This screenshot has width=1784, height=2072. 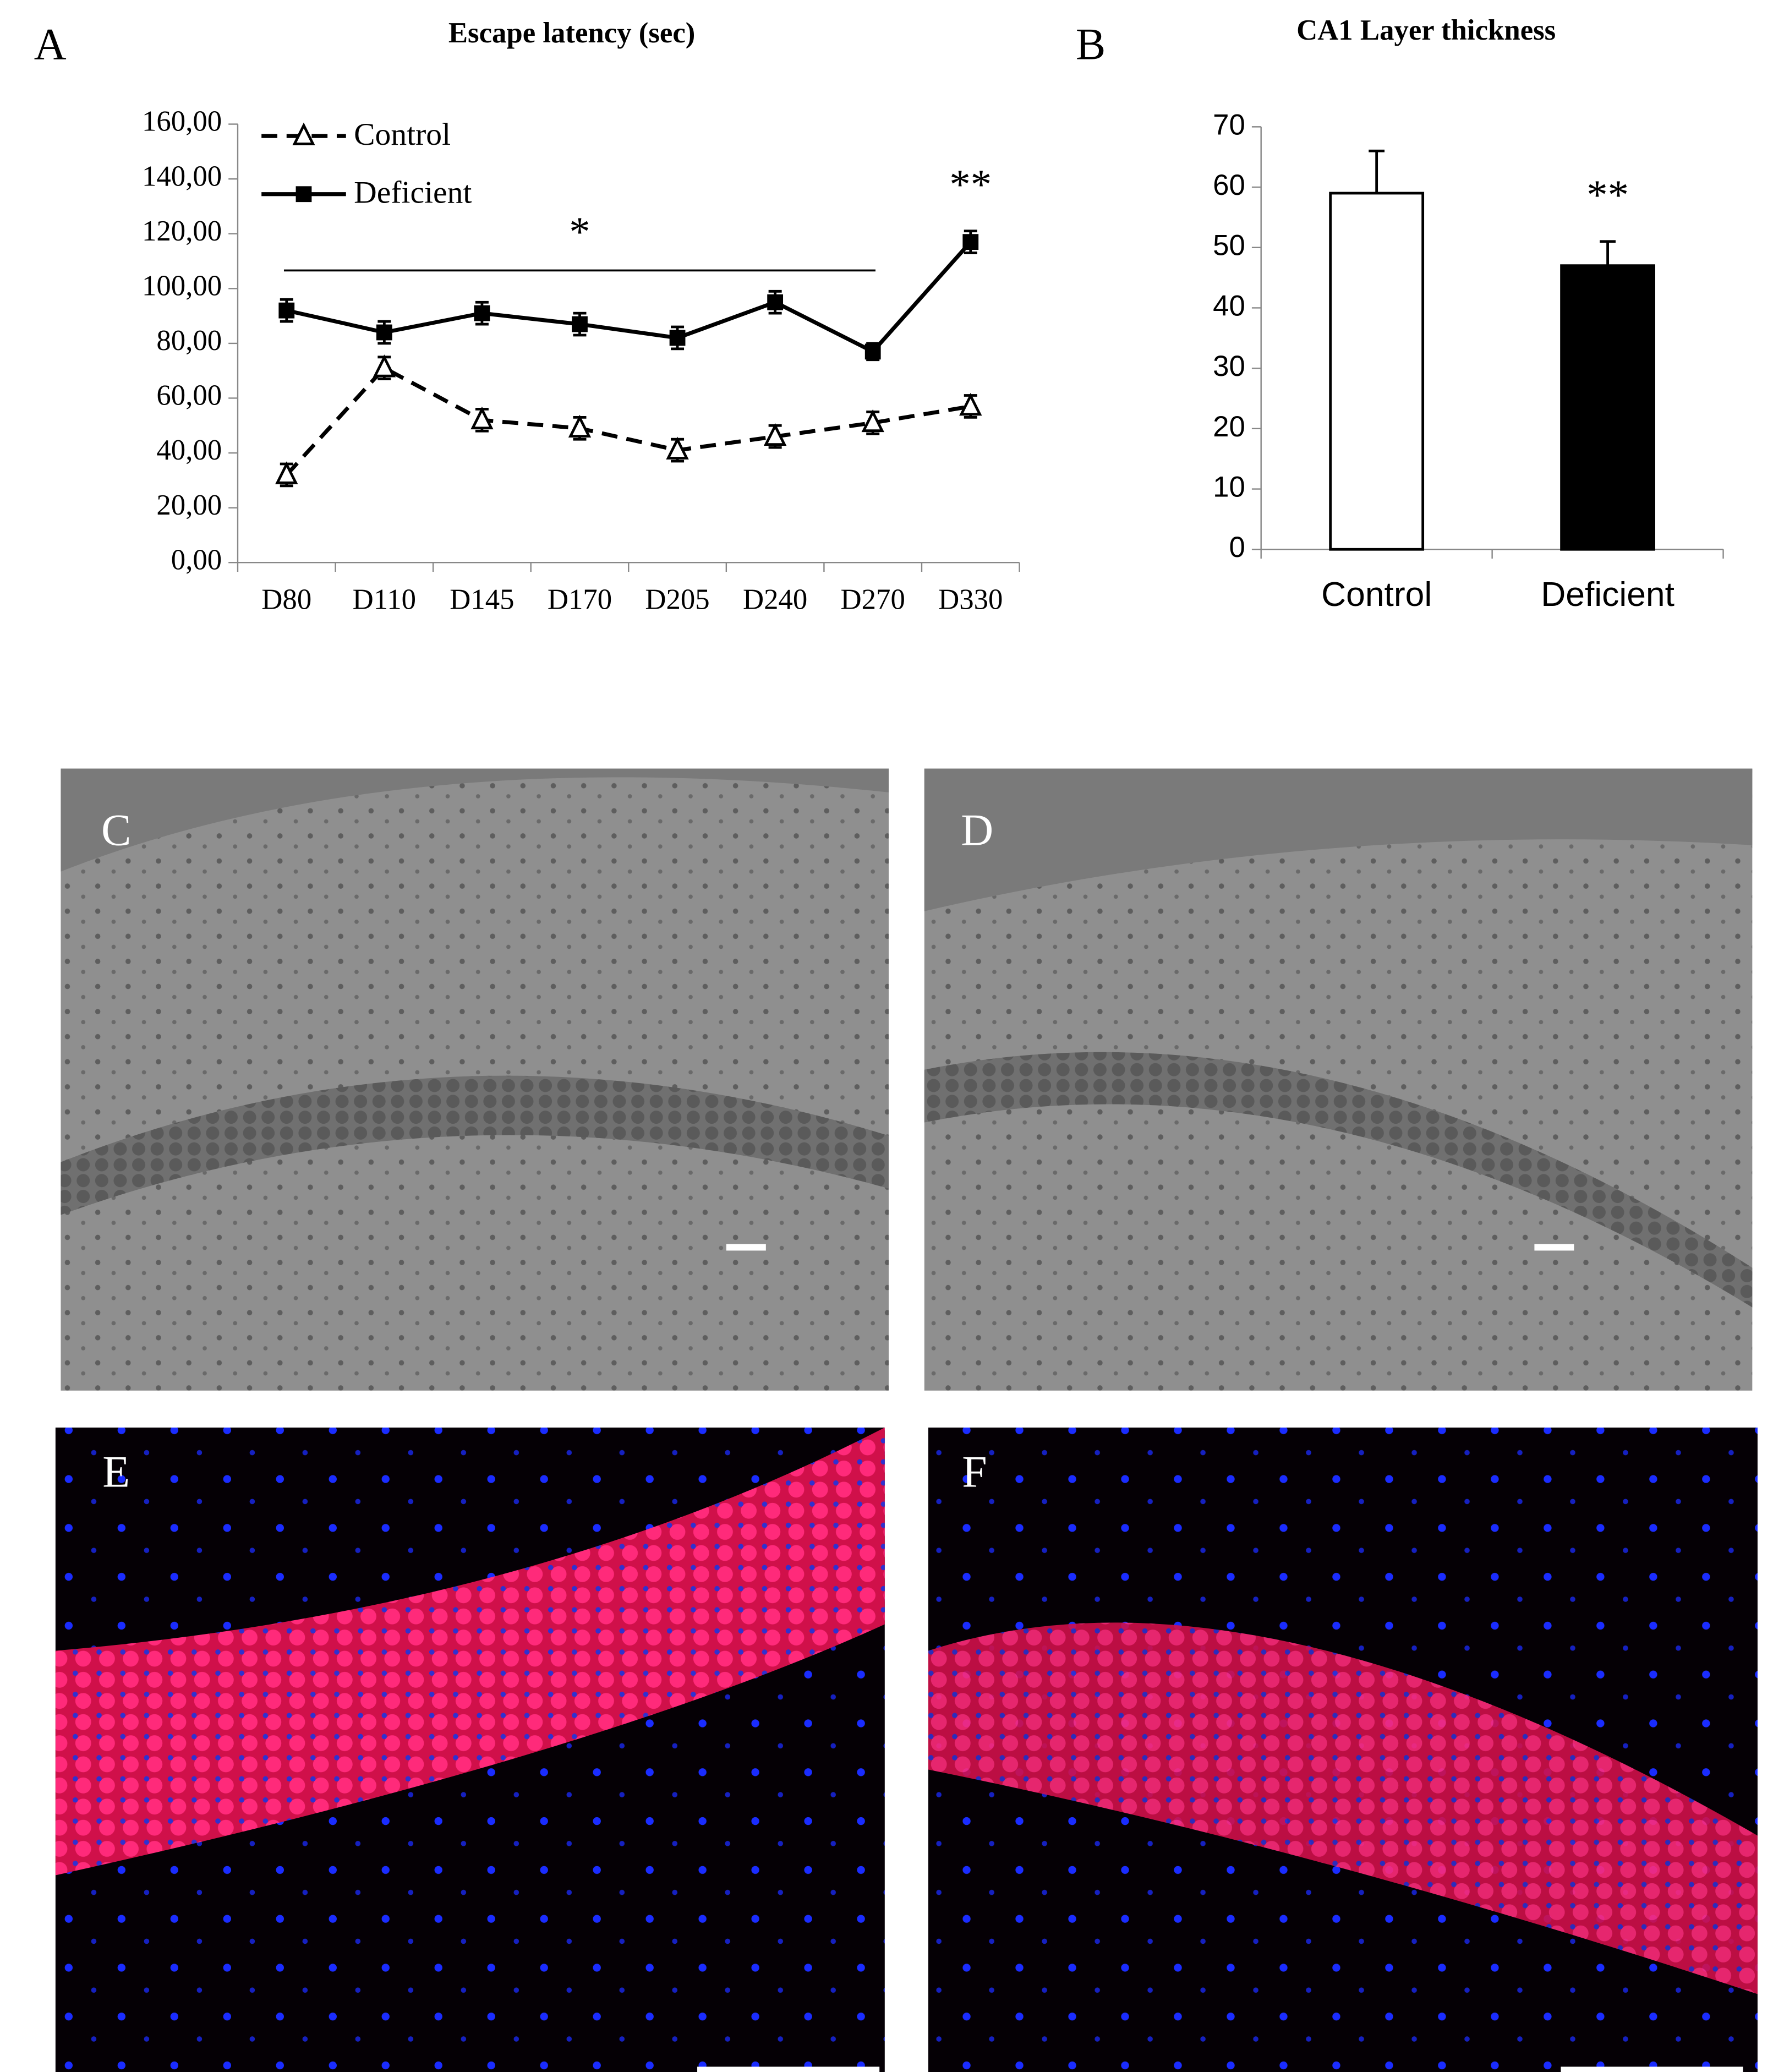 I want to click on chart-title: Escape latency (sec), so click(x=572, y=33).